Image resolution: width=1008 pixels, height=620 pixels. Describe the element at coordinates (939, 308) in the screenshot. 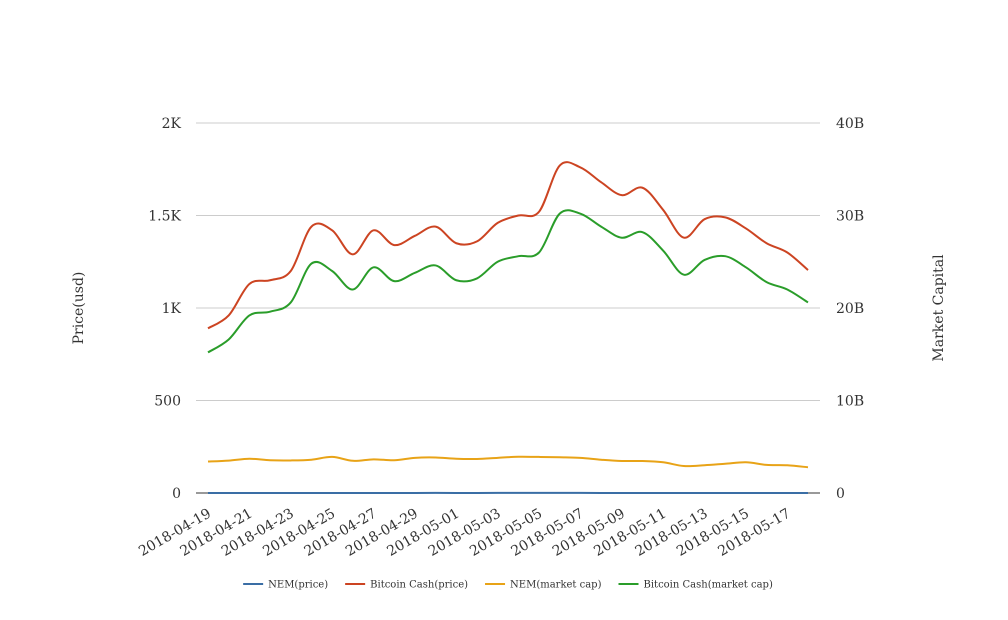

I see `y-axis-right-title: Market Capital` at that location.